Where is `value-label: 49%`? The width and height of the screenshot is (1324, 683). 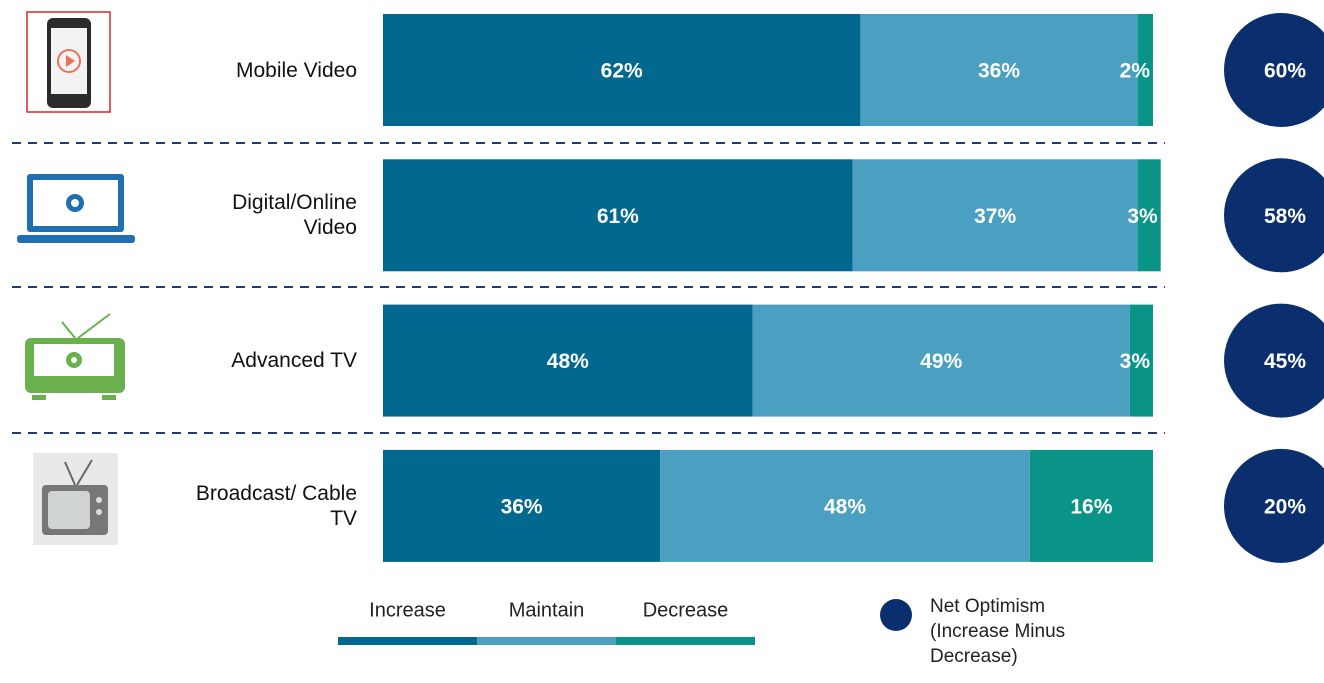
value-label: 49% is located at coordinates (941, 361).